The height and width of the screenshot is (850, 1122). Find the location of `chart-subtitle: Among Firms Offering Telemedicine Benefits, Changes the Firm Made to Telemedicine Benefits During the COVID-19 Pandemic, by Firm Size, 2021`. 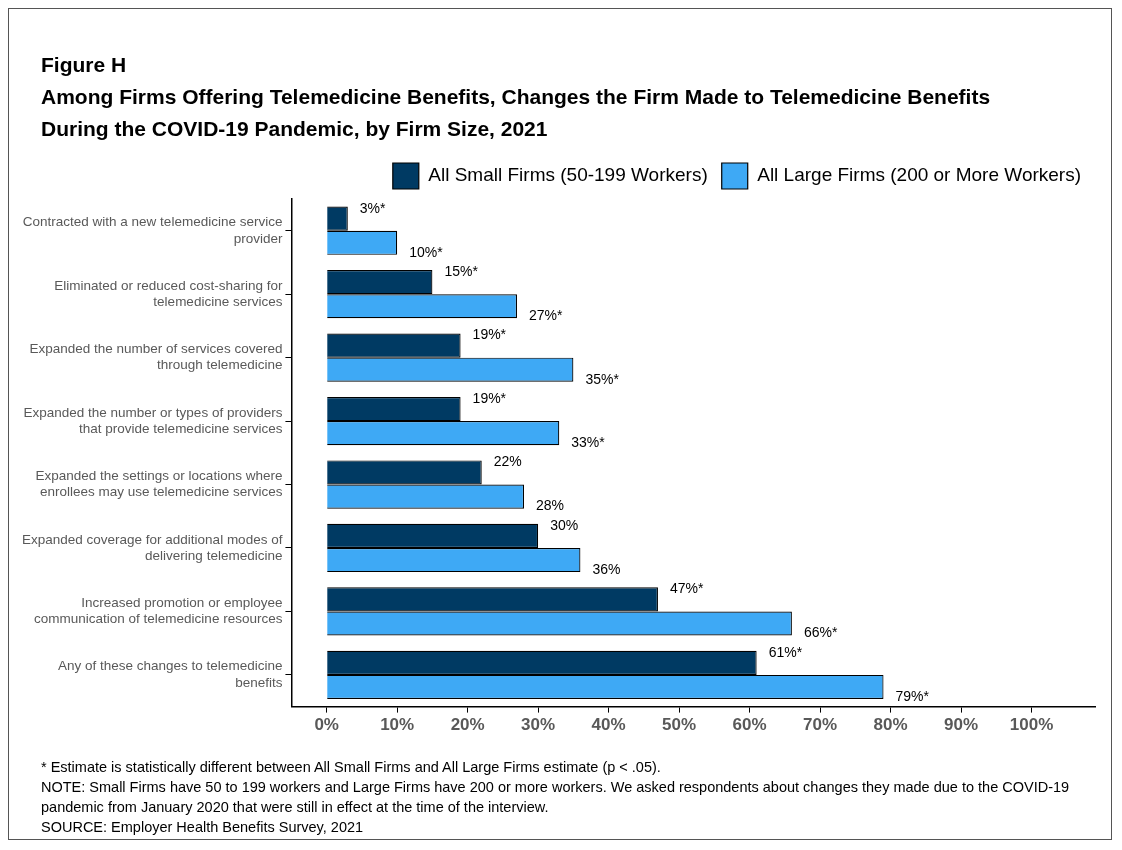

chart-subtitle: Among Firms Offering Telemedicine Benefits, Changes the Firm Made to Telemedicine Benefits During the COVID-19 Pandemic, by Firm Size, 2021 is located at coordinates (516, 113).